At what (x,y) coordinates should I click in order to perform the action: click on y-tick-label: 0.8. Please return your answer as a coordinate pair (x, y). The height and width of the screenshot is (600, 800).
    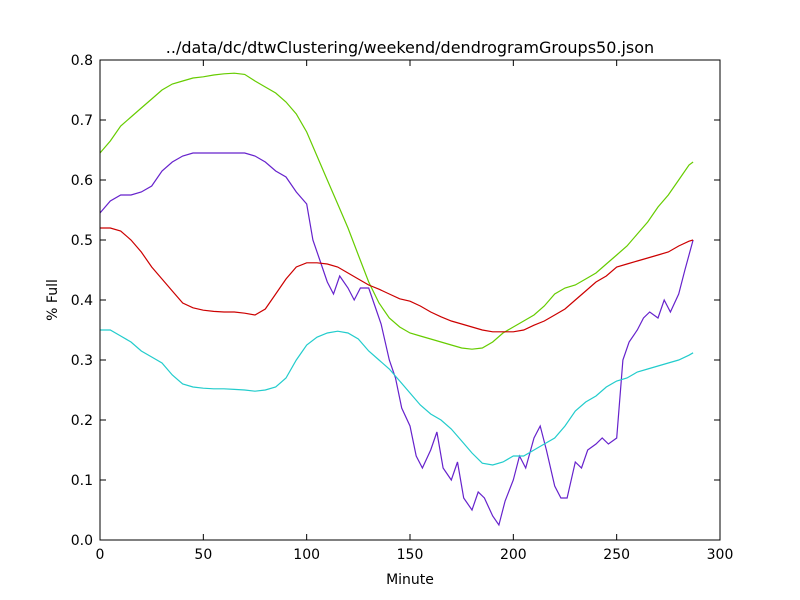
    Looking at the image, I should click on (82, 61).